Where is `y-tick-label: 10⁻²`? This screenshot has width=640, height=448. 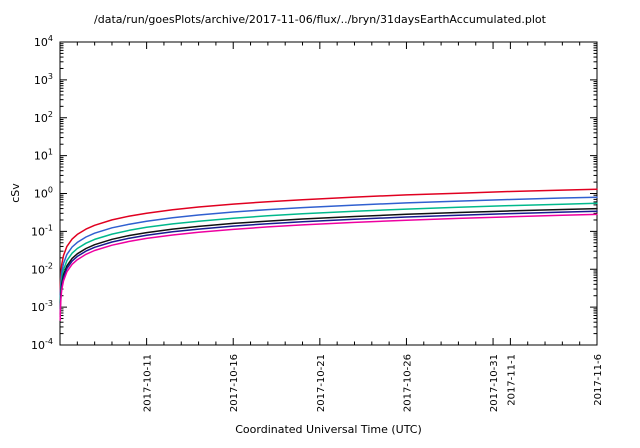
y-tick-label: 10⁻² is located at coordinates (42, 268).